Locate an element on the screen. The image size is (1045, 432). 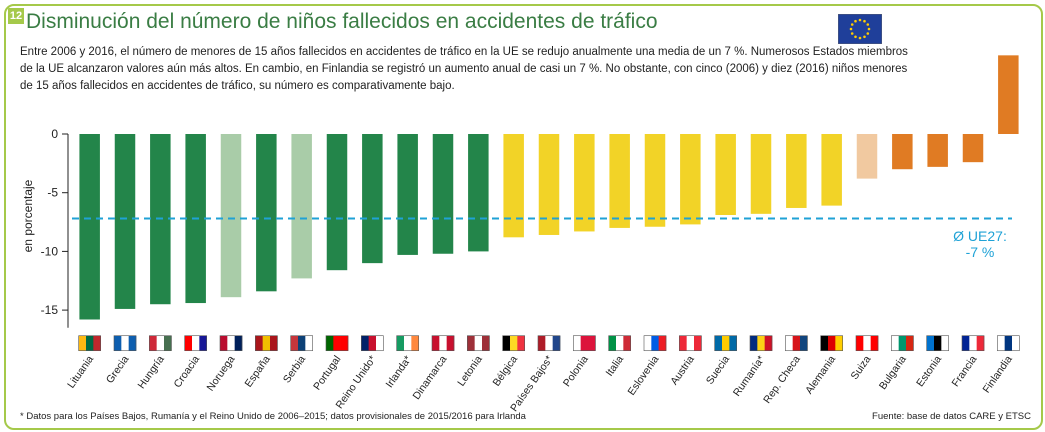
category-label: Austria is located at coordinates (682, 370).